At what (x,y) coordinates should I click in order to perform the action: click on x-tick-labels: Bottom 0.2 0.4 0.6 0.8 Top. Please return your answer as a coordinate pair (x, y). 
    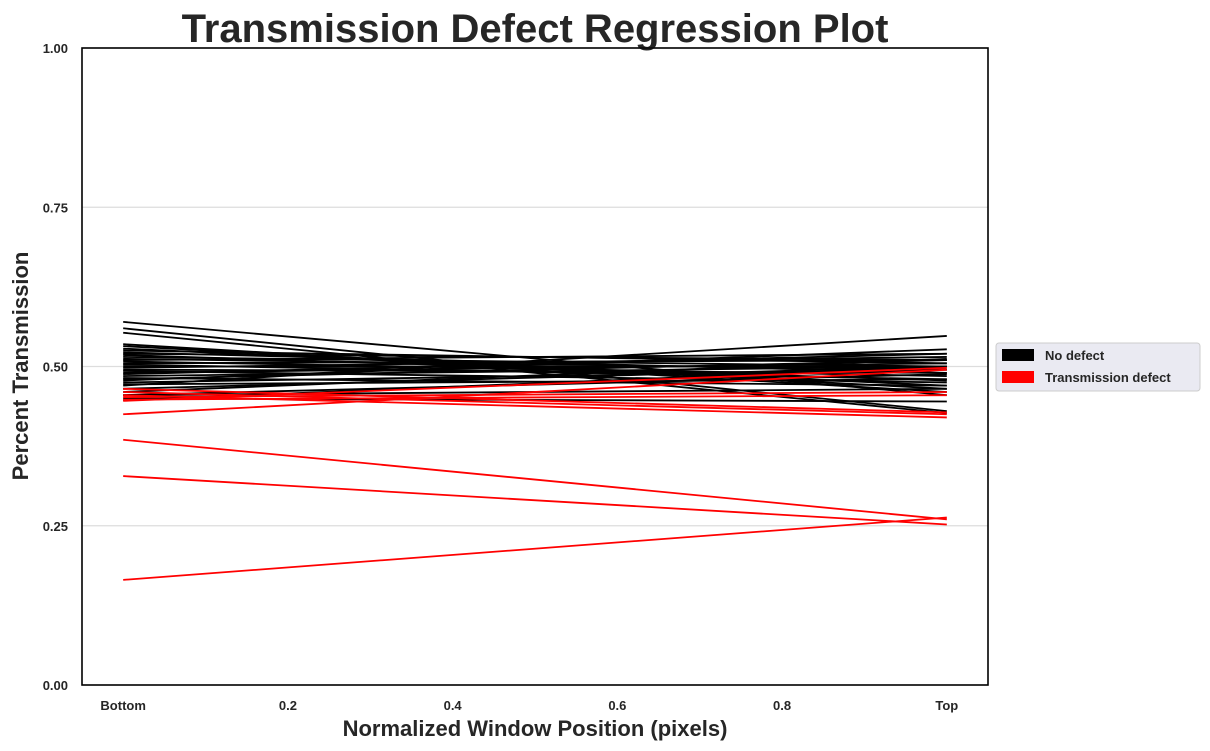
    Looking at the image, I should click on (529, 705).